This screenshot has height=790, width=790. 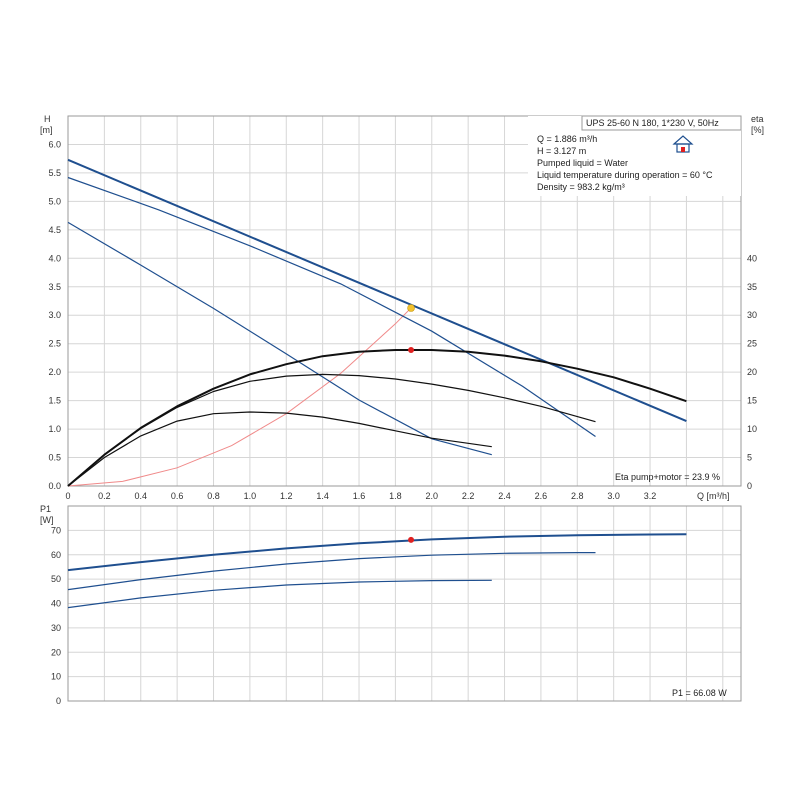 What do you see at coordinates (432, 496) in the screenshot?
I see `x-tick-label: 2.0` at bounding box center [432, 496].